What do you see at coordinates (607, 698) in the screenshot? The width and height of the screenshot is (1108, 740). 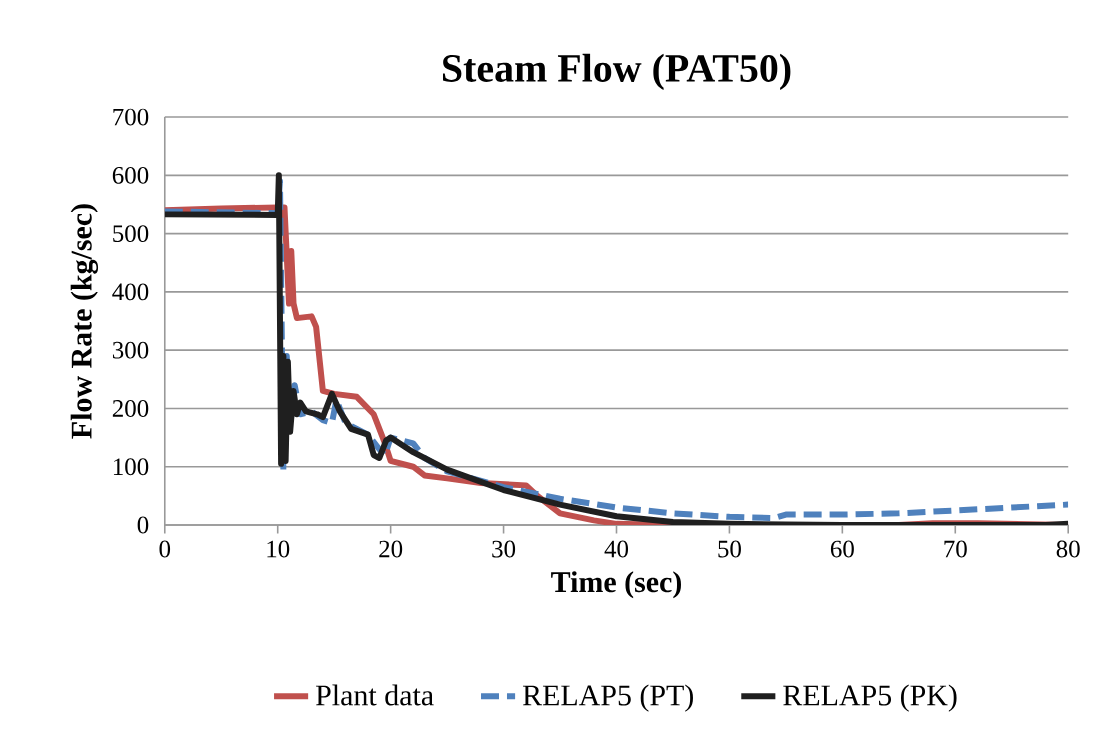 I see `legend-label: RELAP5 (PT)` at bounding box center [607, 698].